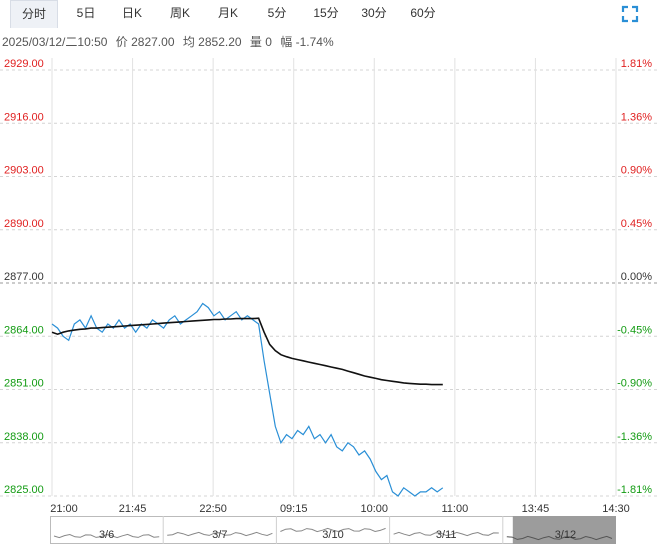  What do you see at coordinates (227, 13) in the screenshot?
I see `tab-4: 月K` at bounding box center [227, 13].